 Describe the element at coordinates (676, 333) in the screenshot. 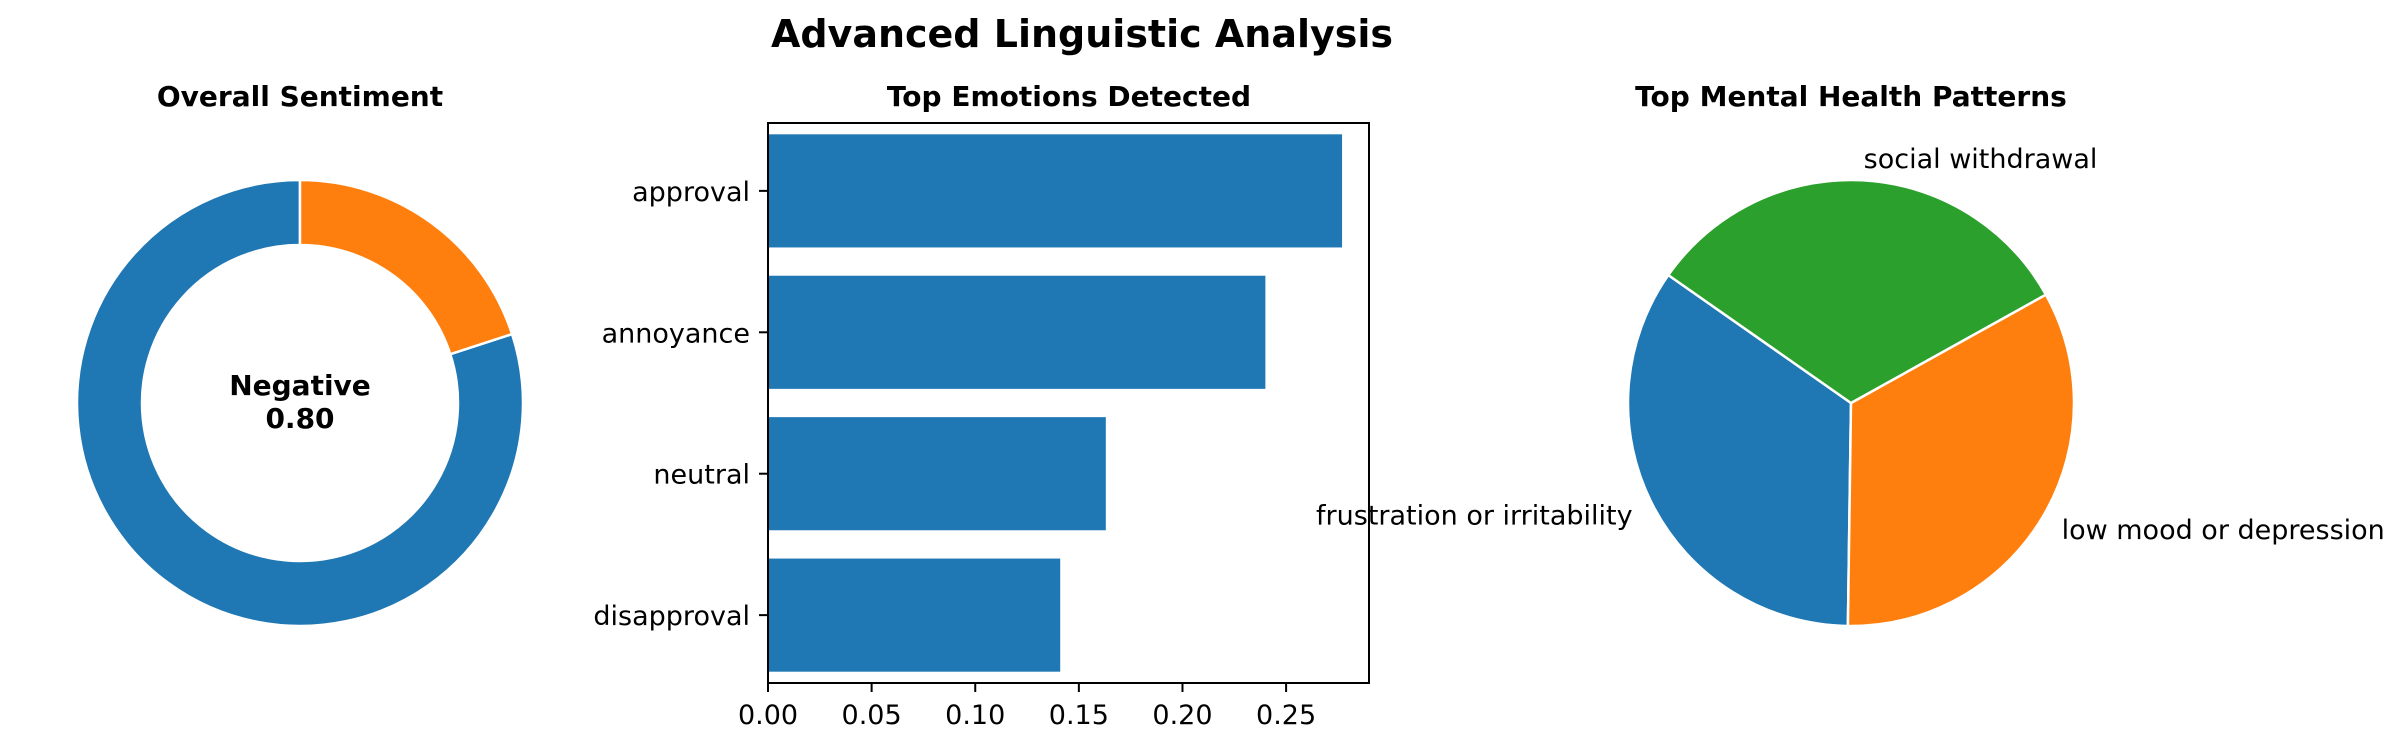

I see `ytick-label-annoyance: annoyance` at that location.